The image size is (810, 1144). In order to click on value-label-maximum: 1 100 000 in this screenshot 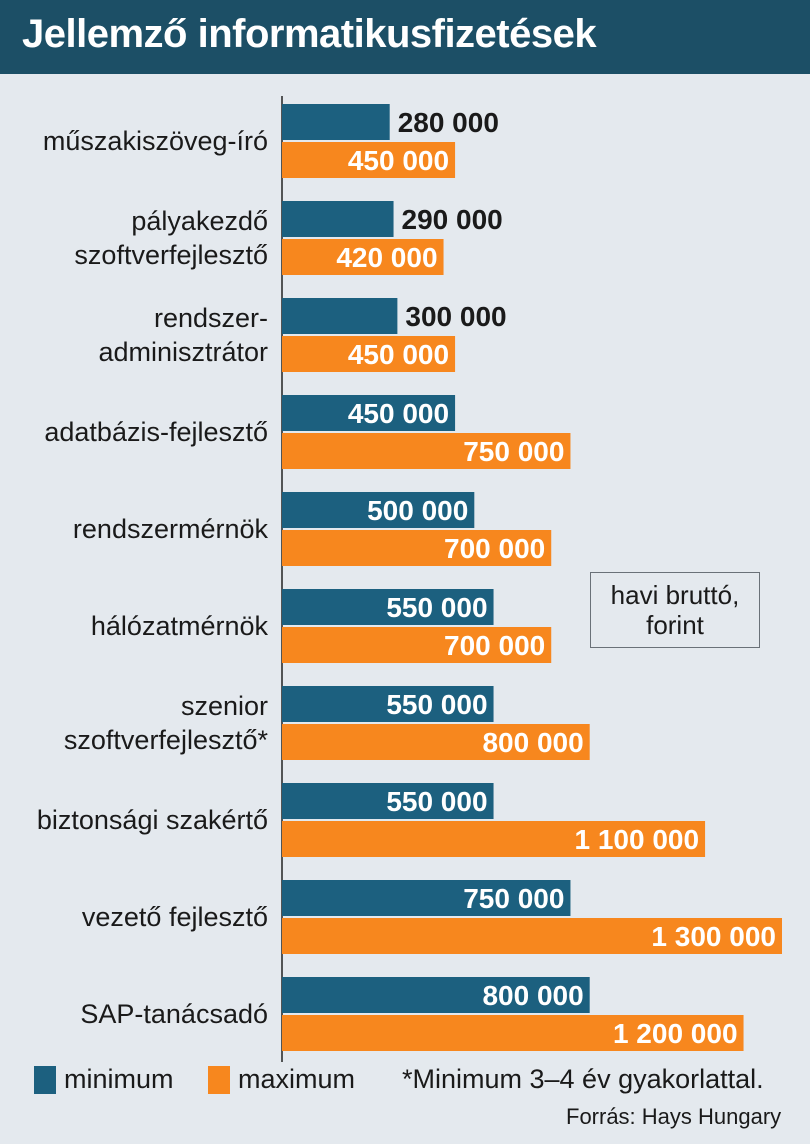, I will do `click(636, 839)`.